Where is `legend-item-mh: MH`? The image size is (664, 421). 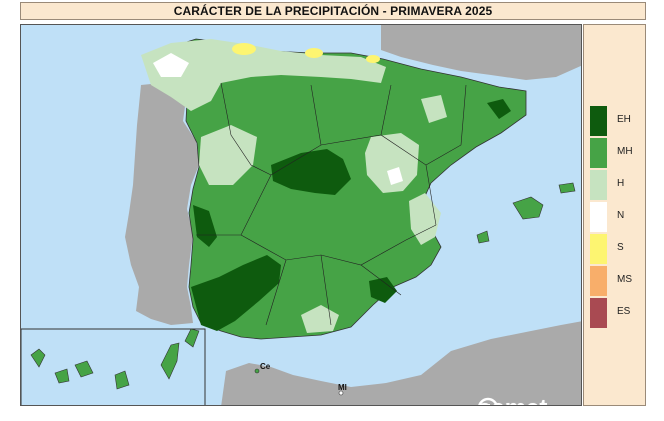
legend-item-mh: MH is located at coordinates (618, 153).